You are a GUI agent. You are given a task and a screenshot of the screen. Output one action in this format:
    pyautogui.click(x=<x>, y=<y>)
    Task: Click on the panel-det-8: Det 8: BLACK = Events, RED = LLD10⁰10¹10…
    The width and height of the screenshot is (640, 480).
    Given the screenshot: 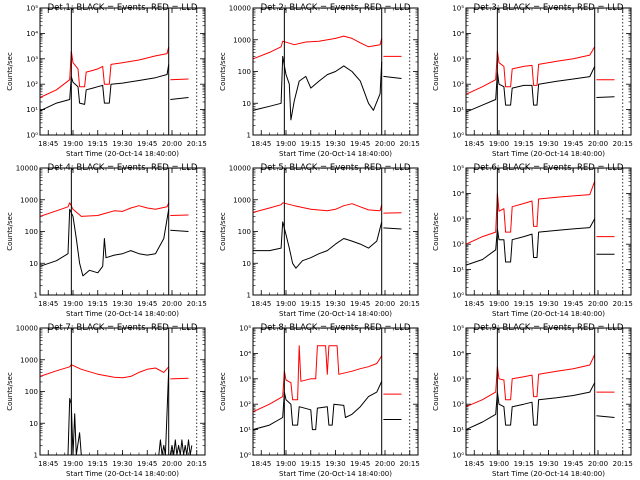 What is the action you would take?
    pyautogui.click(x=319, y=400)
    